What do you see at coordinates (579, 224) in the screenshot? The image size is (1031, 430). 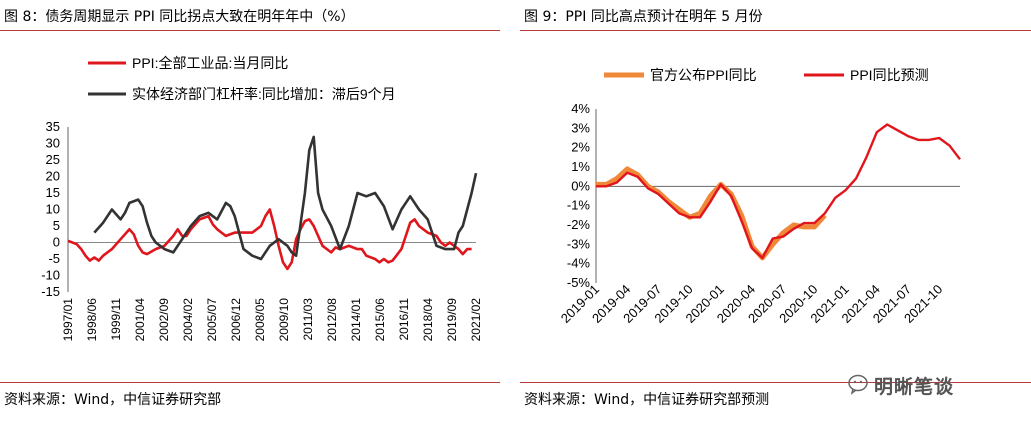 I see `y-tick-label: -2%` at bounding box center [579, 224].